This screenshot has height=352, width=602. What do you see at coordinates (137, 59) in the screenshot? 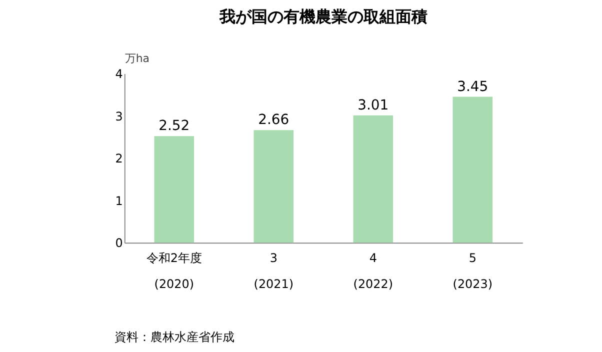
I see `y-axis-title: 万ha` at bounding box center [137, 59].